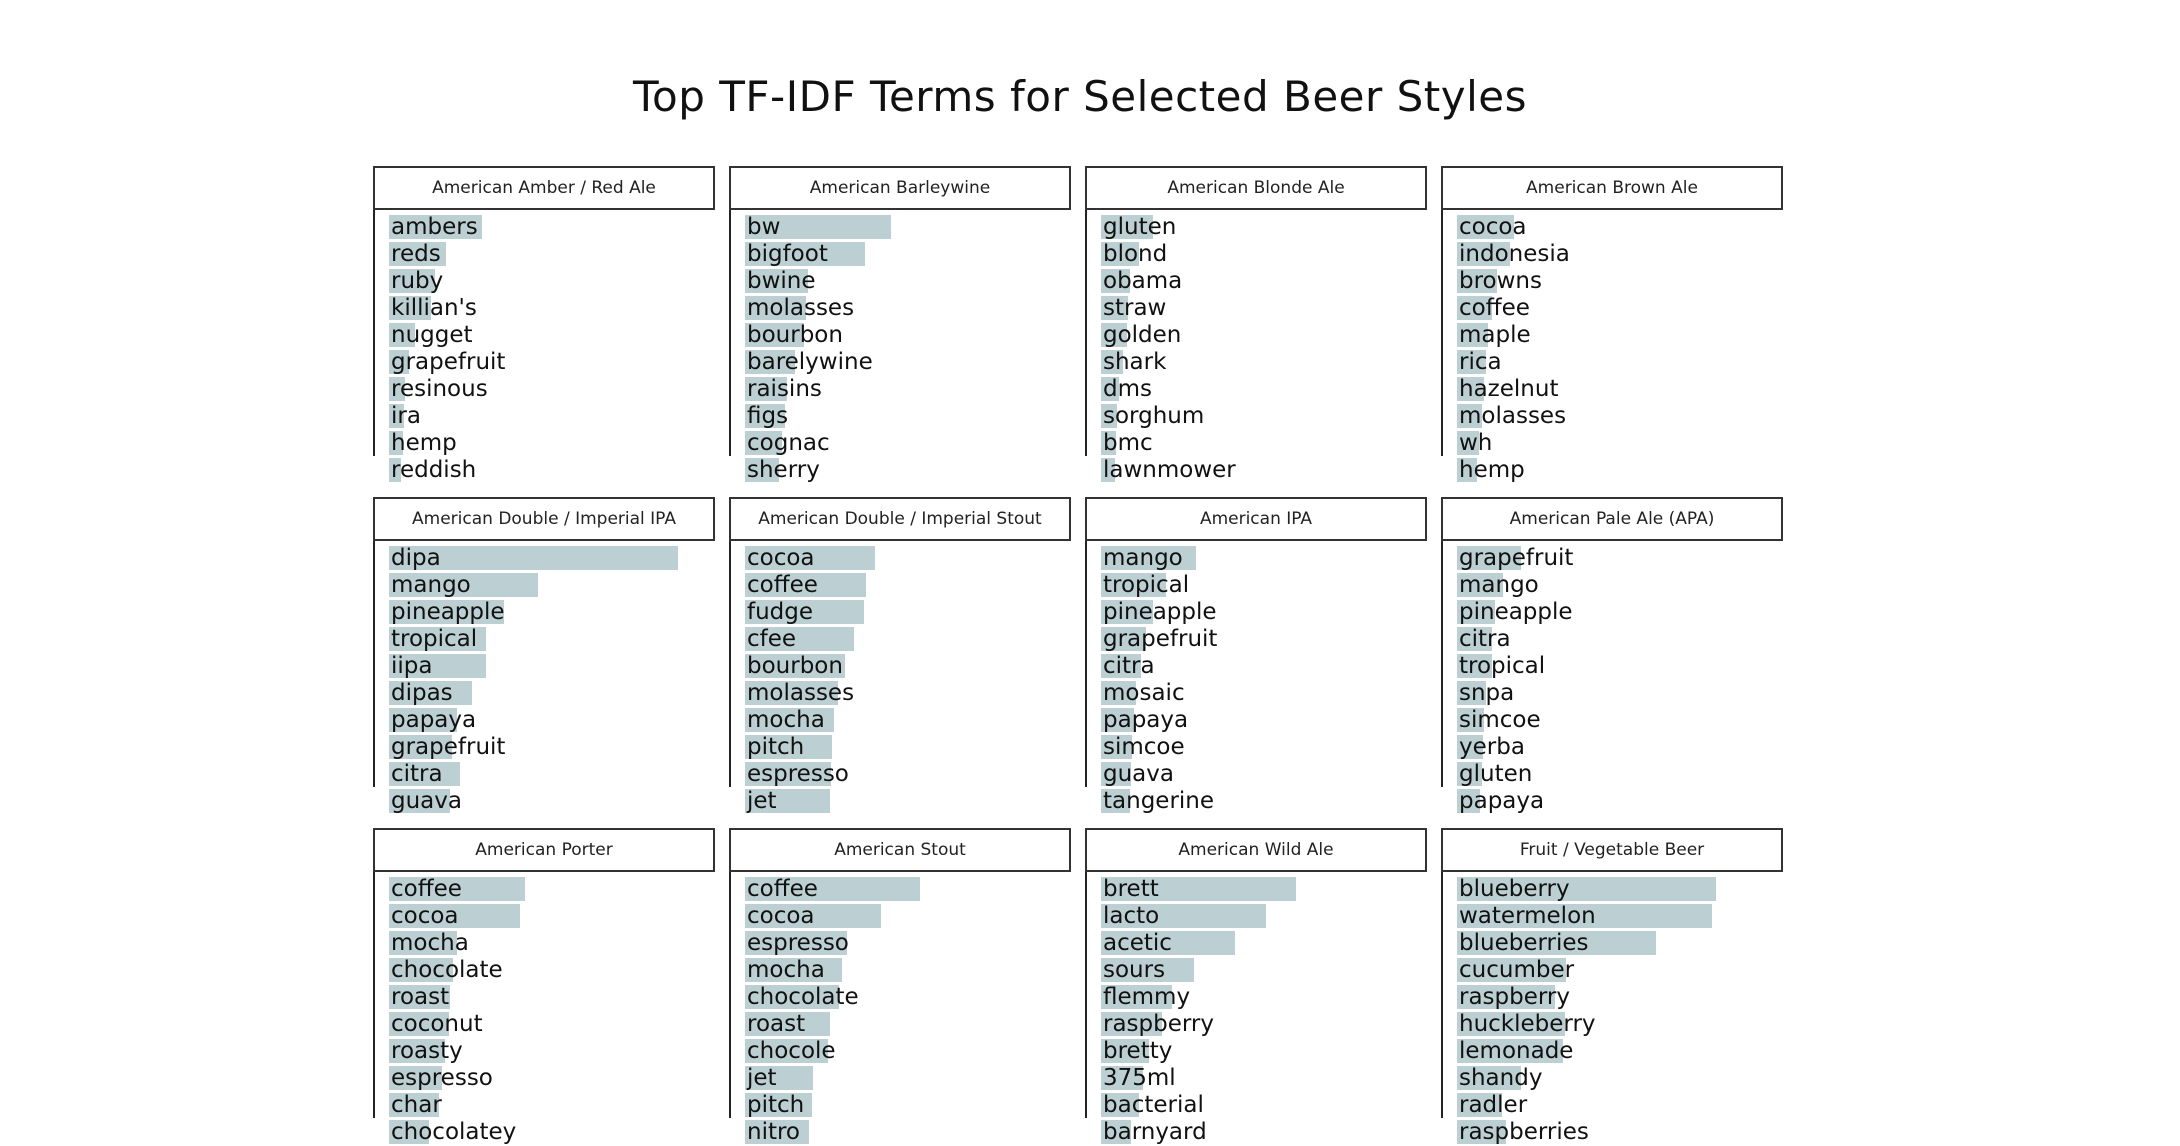 The width and height of the screenshot is (2180, 1146). Describe the element at coordinates (774, 1132) in the screenshot. I see `term-label: nitro` at that location.